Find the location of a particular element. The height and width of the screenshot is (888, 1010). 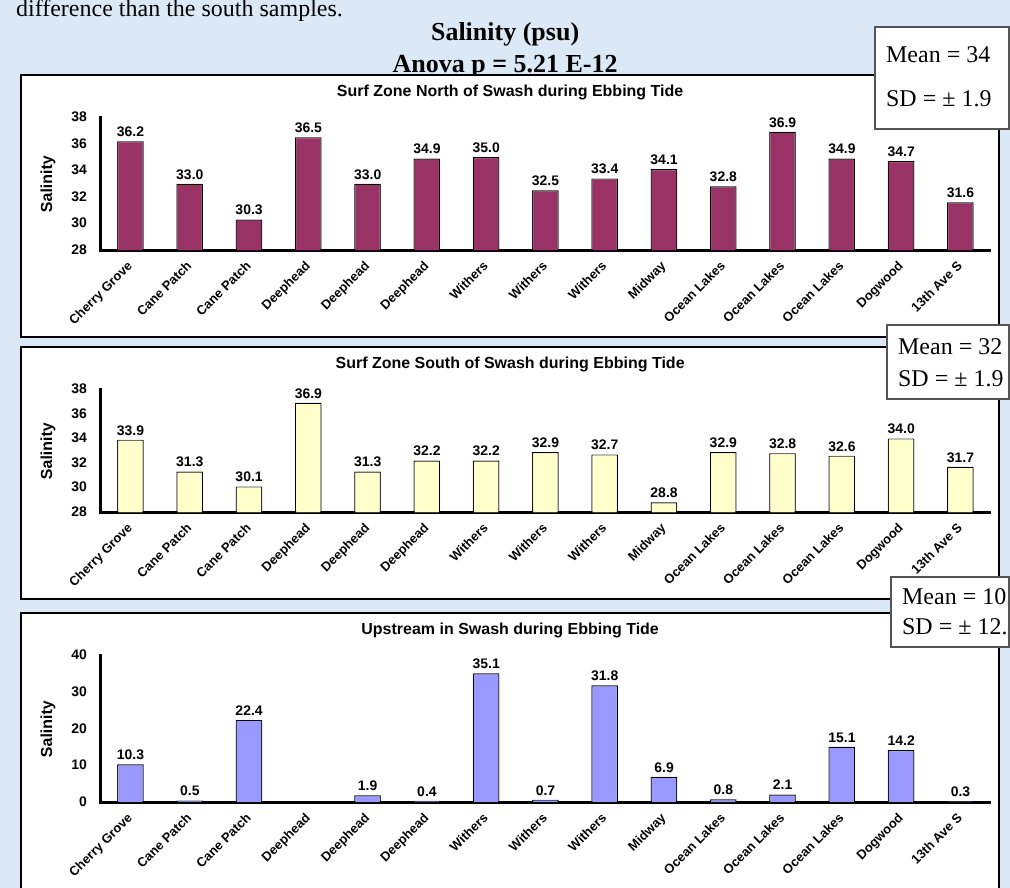

text: Mean = 34 is located at coordinates (939, 55).